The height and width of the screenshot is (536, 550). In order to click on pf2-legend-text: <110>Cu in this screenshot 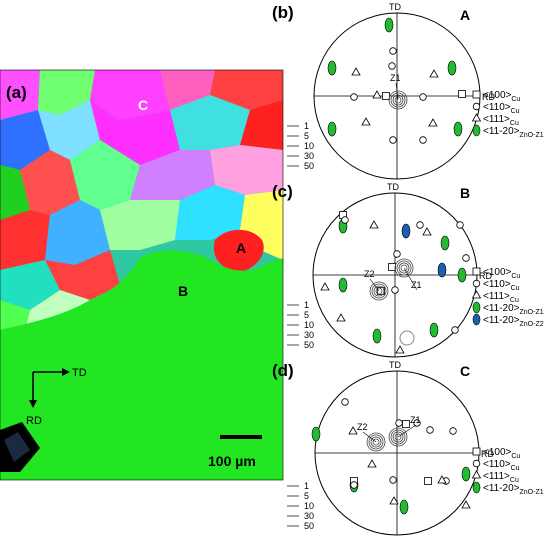, I will do `click(501, 465)`.